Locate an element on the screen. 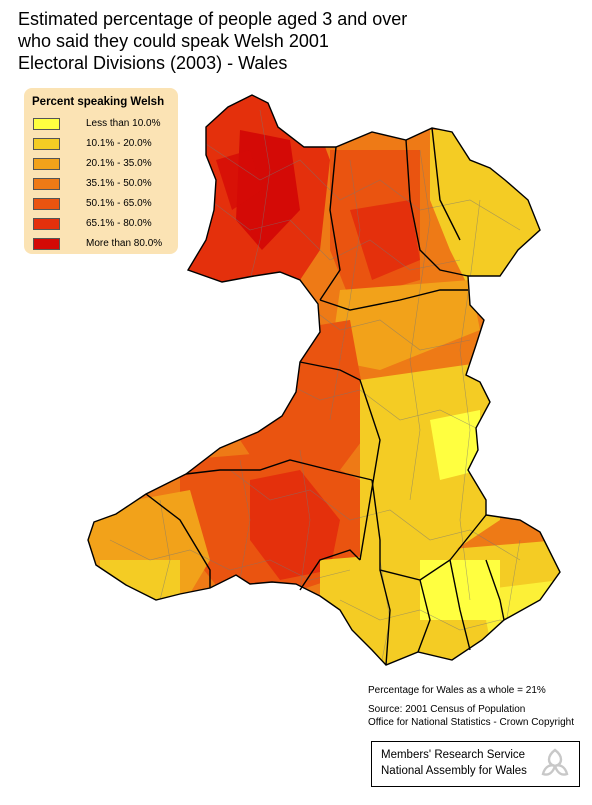 Image resolution: width=592 pixels, height=805 pixels. legend-item: 65.1% - 80.0% is located at coordinates (103, 225).